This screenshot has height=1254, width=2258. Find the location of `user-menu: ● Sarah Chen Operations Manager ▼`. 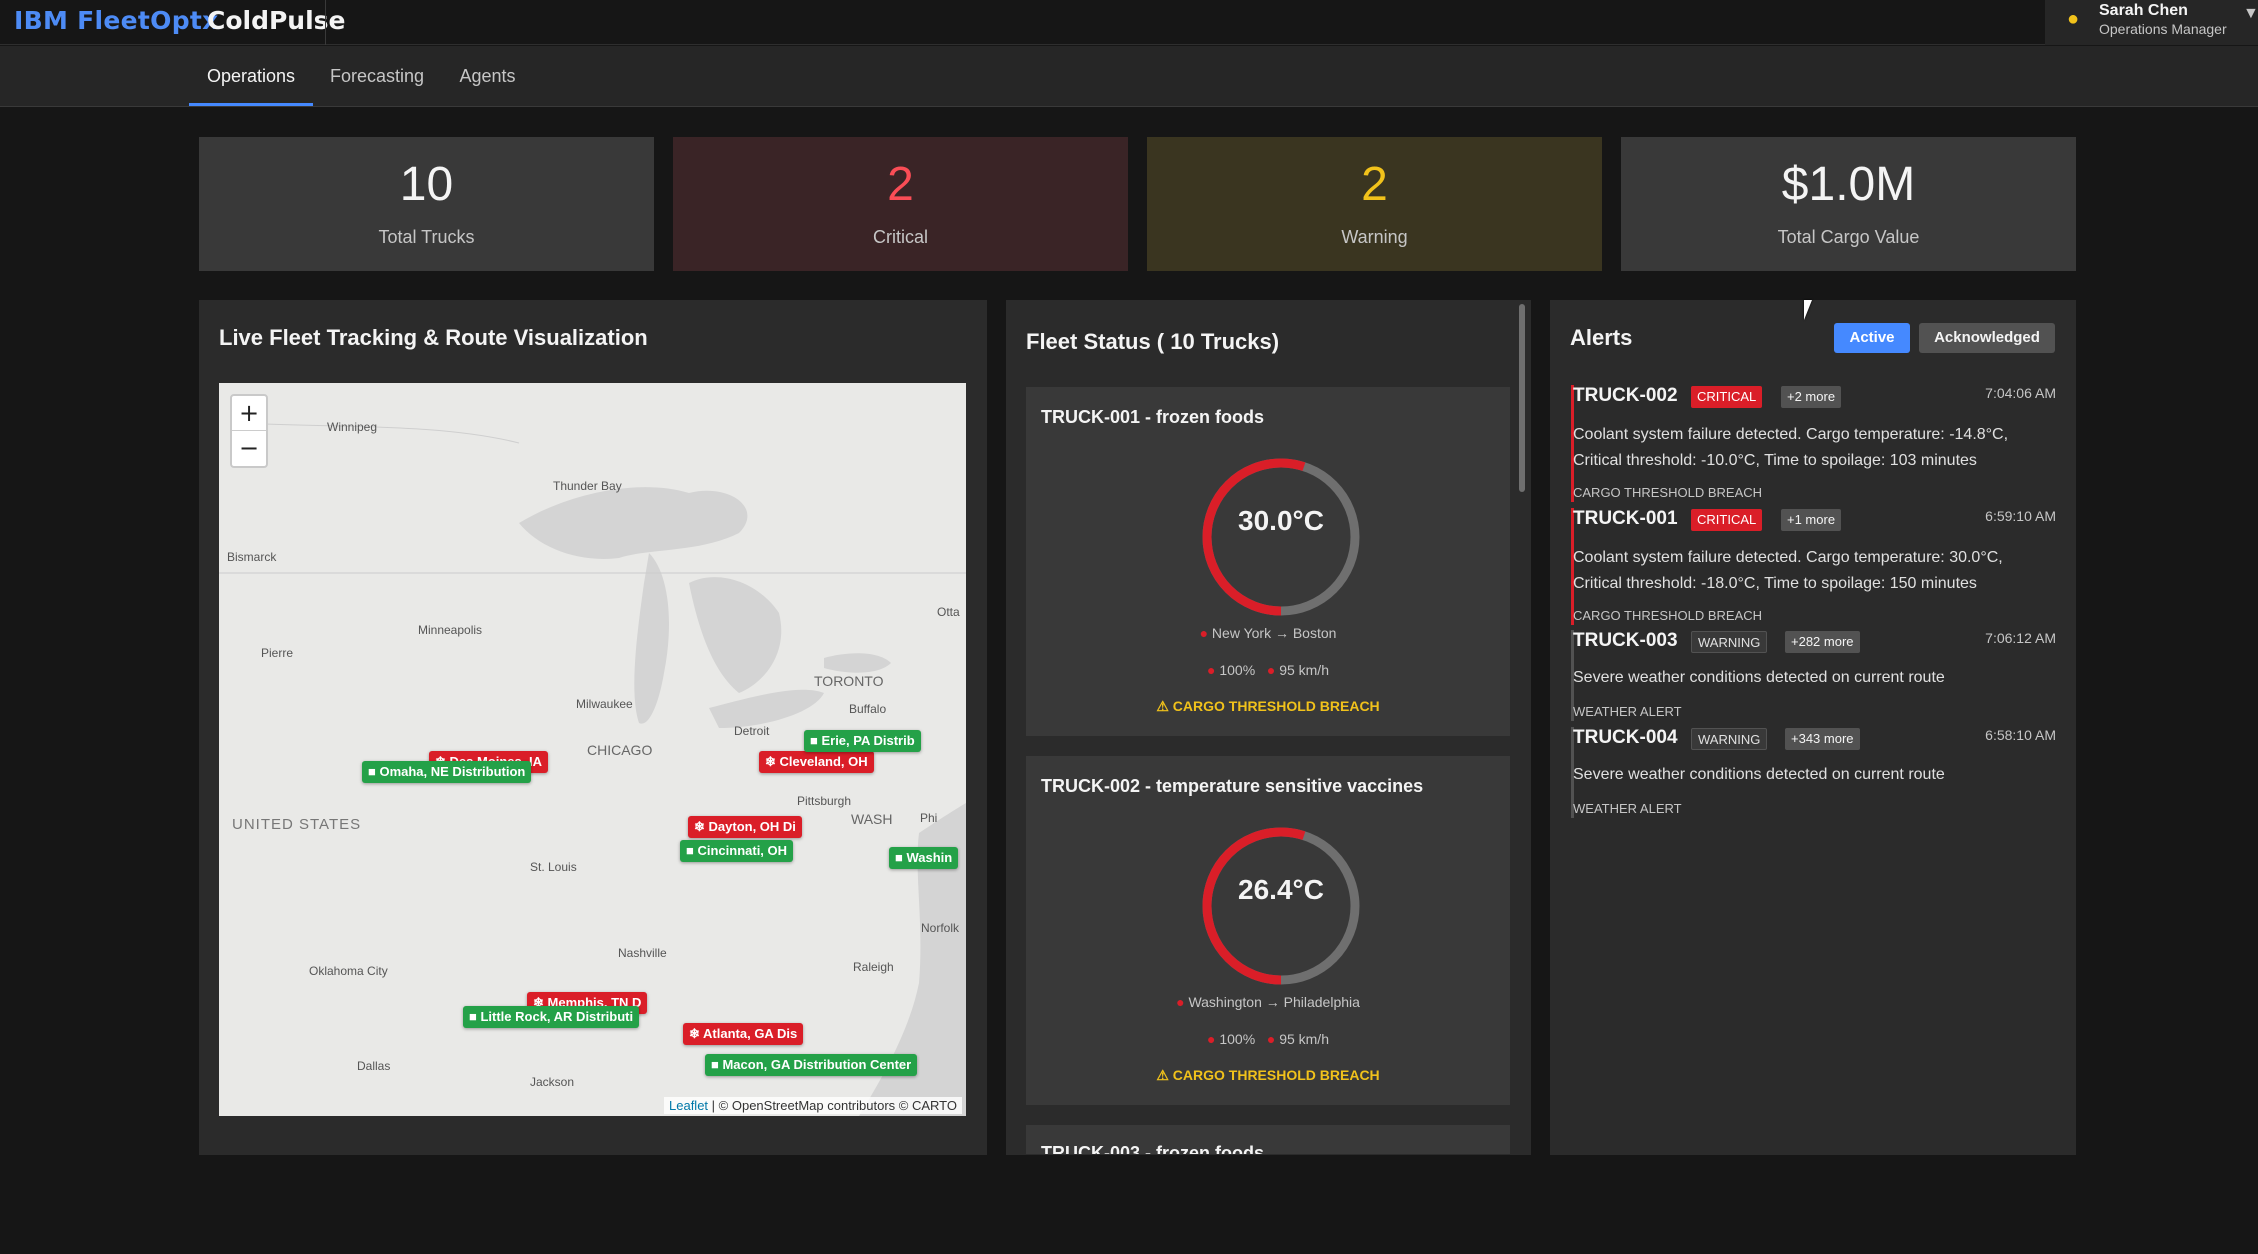

user-menu: ● Sarah Chen Operations Manager ▼ is located at coordinates (2151, 22).